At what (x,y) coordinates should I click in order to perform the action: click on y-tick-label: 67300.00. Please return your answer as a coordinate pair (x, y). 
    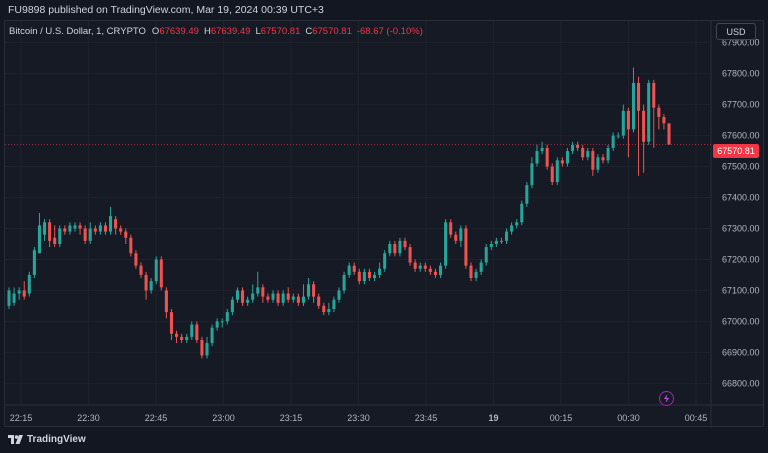
    Looking at the image, I should click on (741, 228).